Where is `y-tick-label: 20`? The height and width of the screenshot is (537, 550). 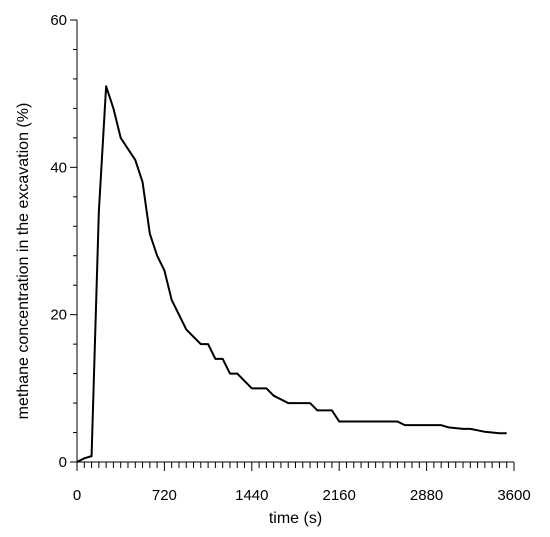
y-tick-label: 20 is located at coordinates (58, 315).